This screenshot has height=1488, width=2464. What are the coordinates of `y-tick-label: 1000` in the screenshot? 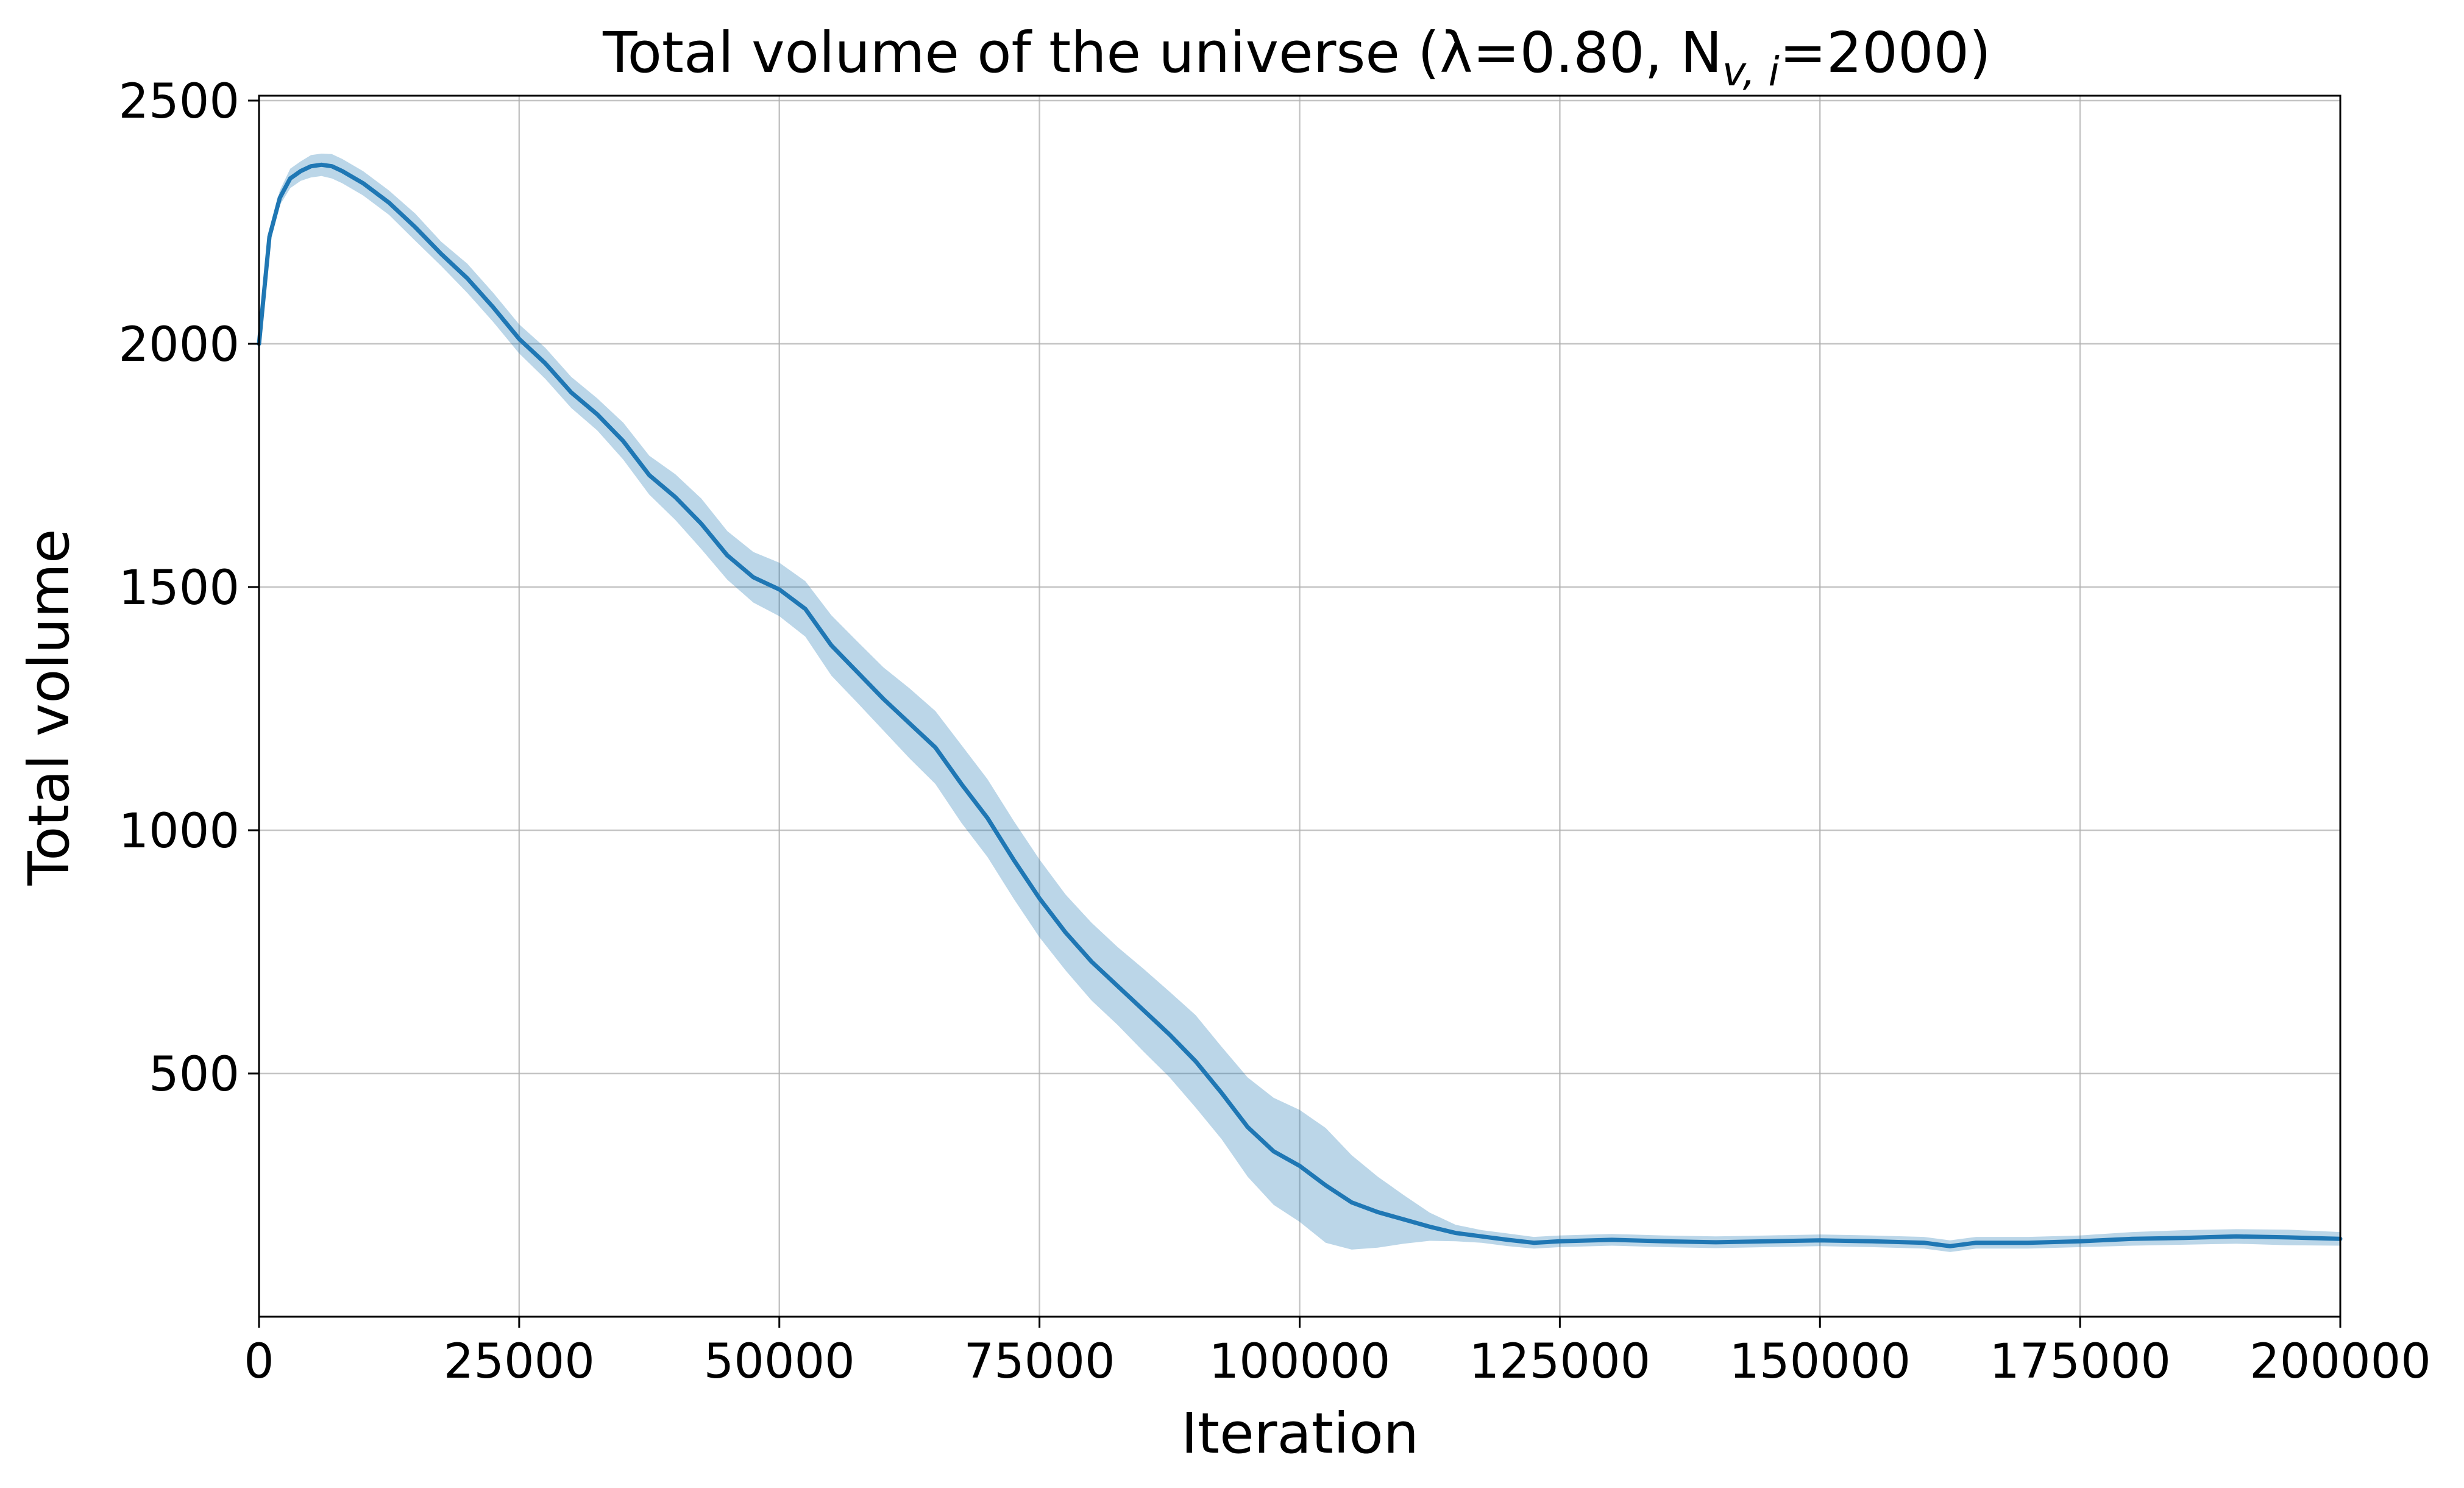 It's located at (179, 832).